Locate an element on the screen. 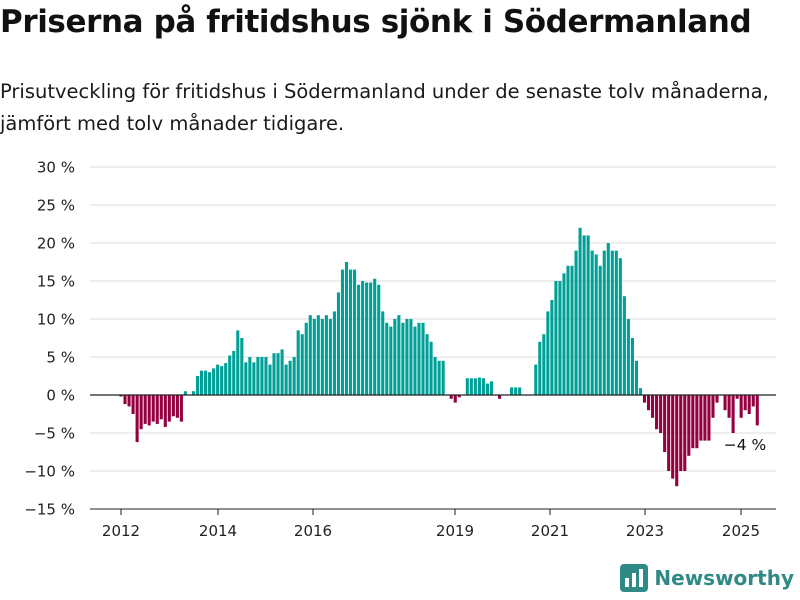 This screenshot has width=800, height=600. y-axis-labels: 30 % 25 % 20 % 15 % 10 % 5 % 0 % −5 % −10 % −15 % is located at coordinates (49, 339).